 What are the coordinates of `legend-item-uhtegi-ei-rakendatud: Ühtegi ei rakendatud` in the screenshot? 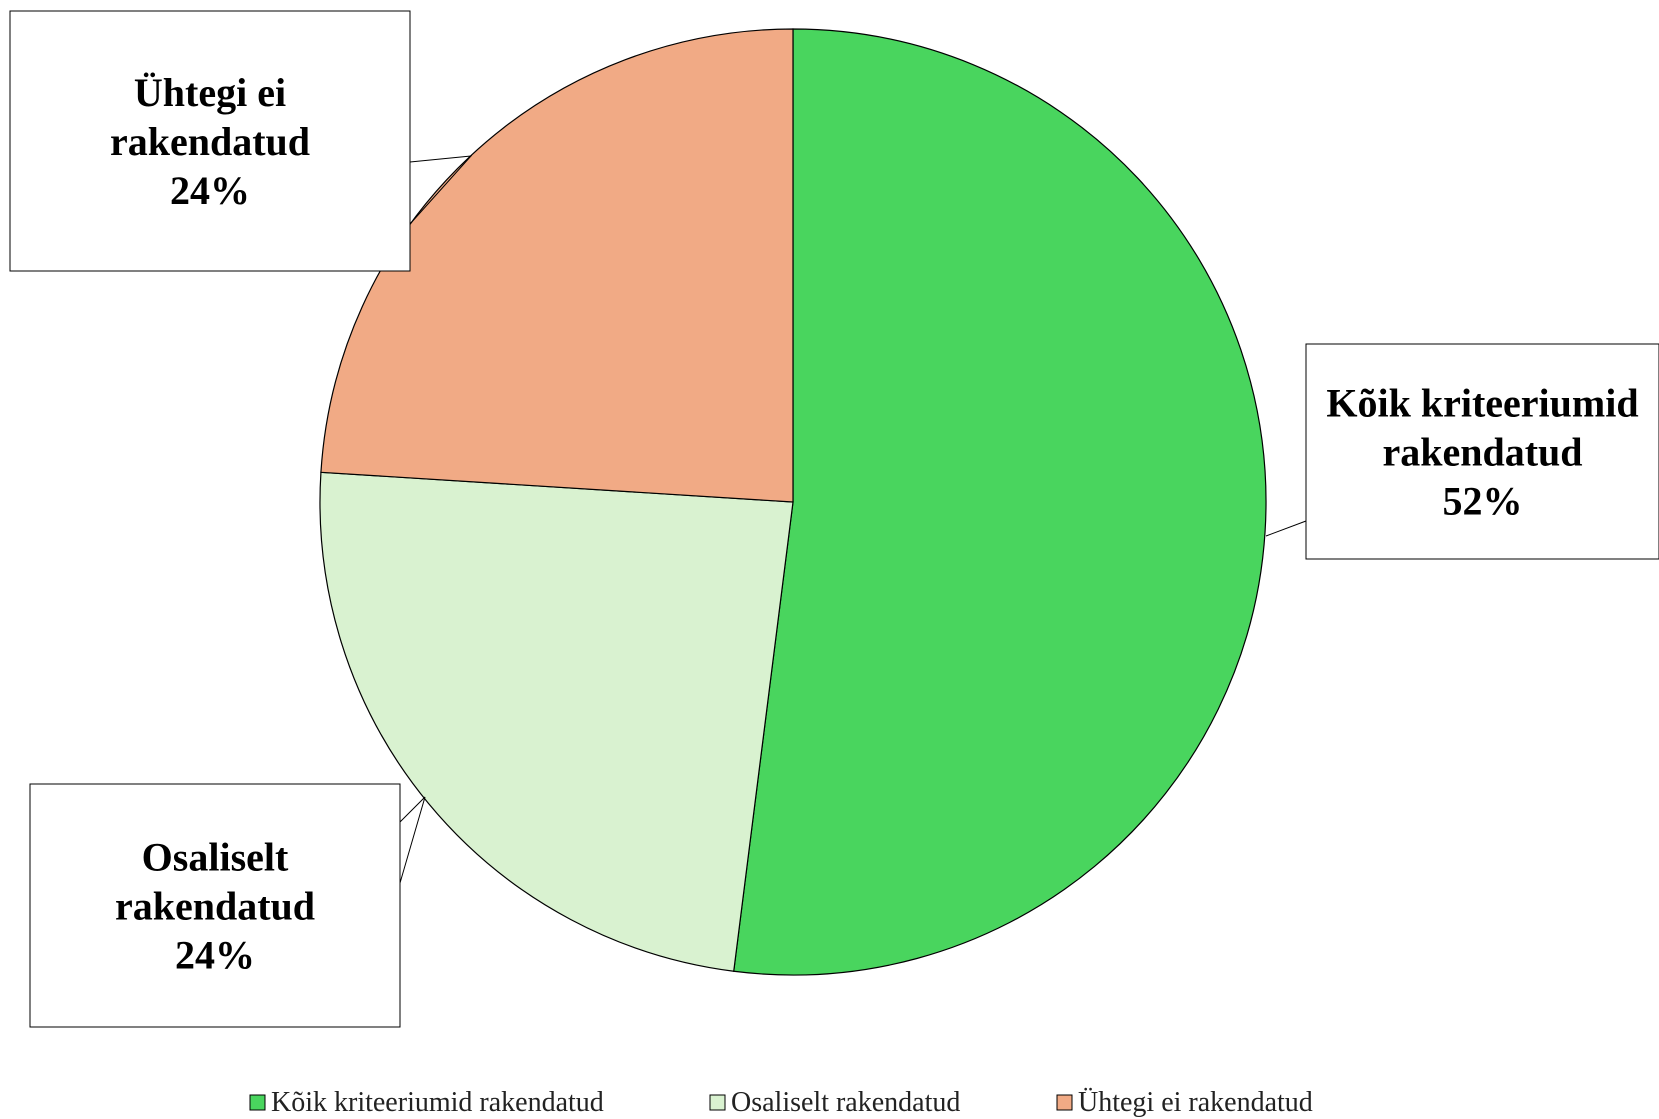 It's located at (1184, 1102).